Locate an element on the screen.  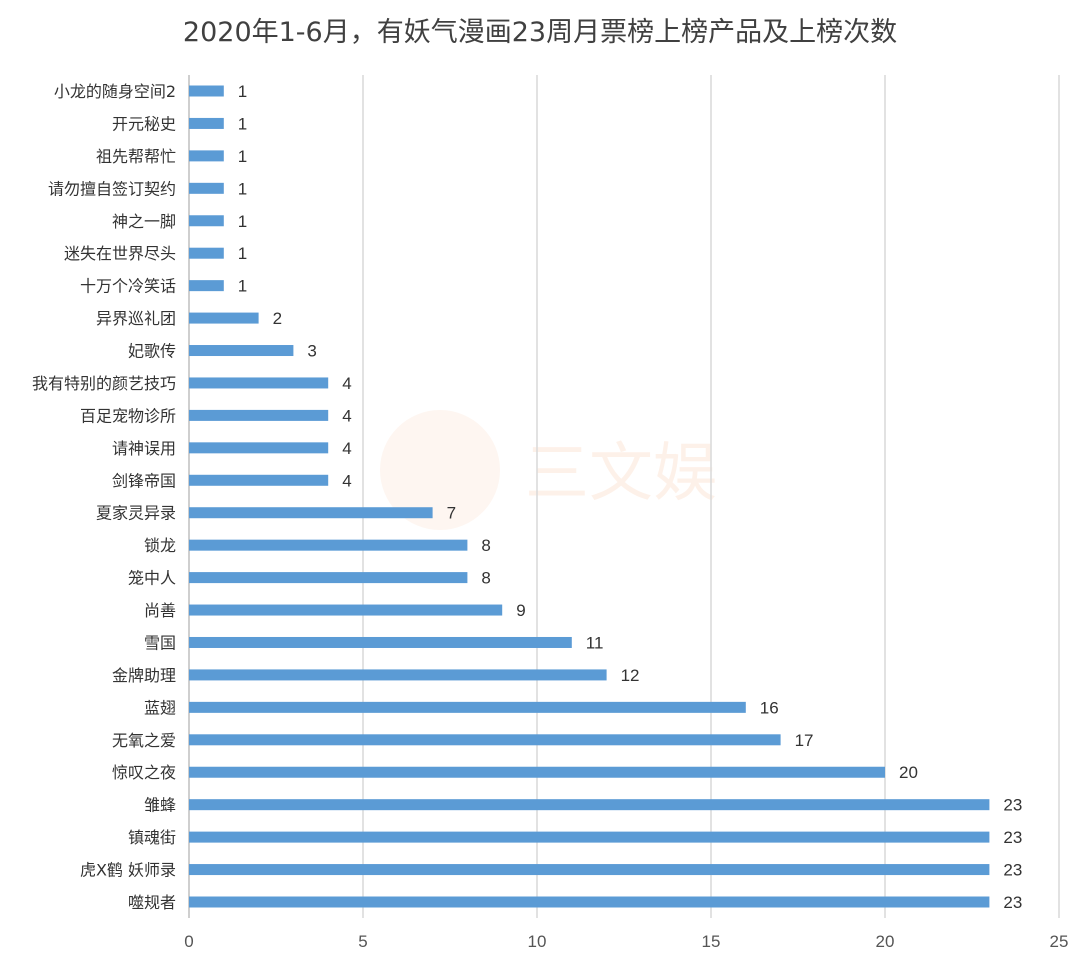
data-label: 2 is located at coordinates (277, 318).